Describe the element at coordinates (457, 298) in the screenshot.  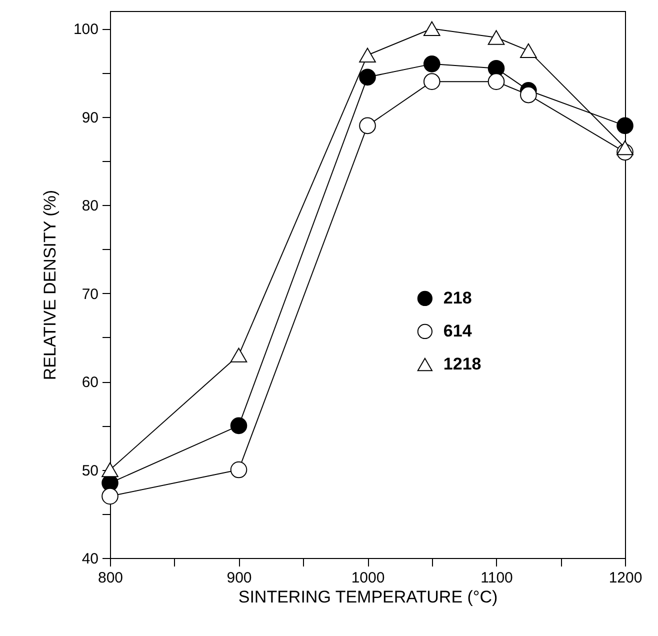
I see `legend-label: 218` at that location.